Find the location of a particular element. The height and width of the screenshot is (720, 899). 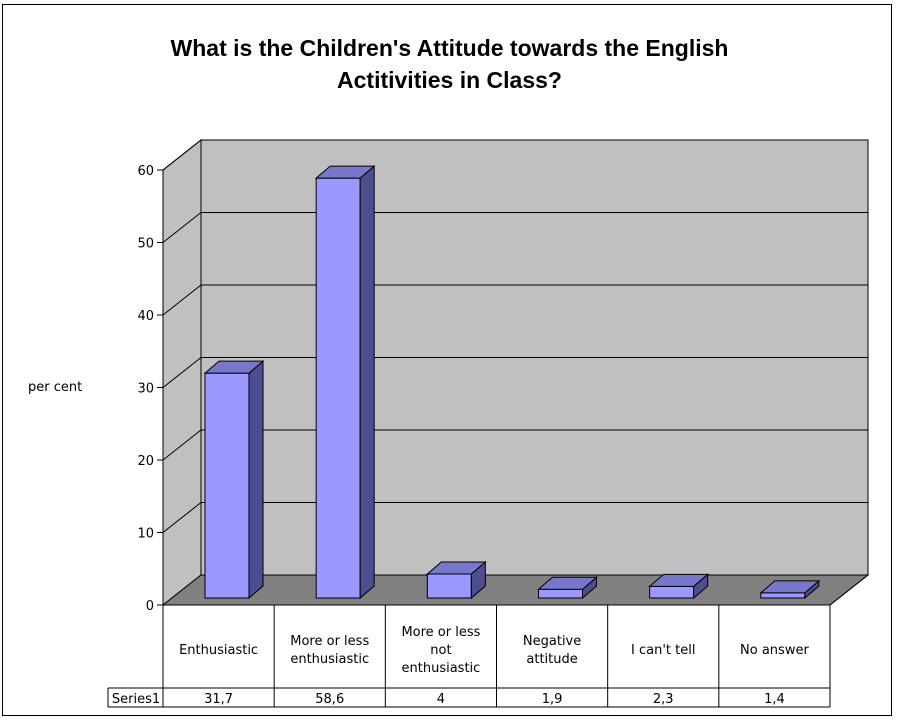

data-label: 58,6 is located at coordinates (329, 699).